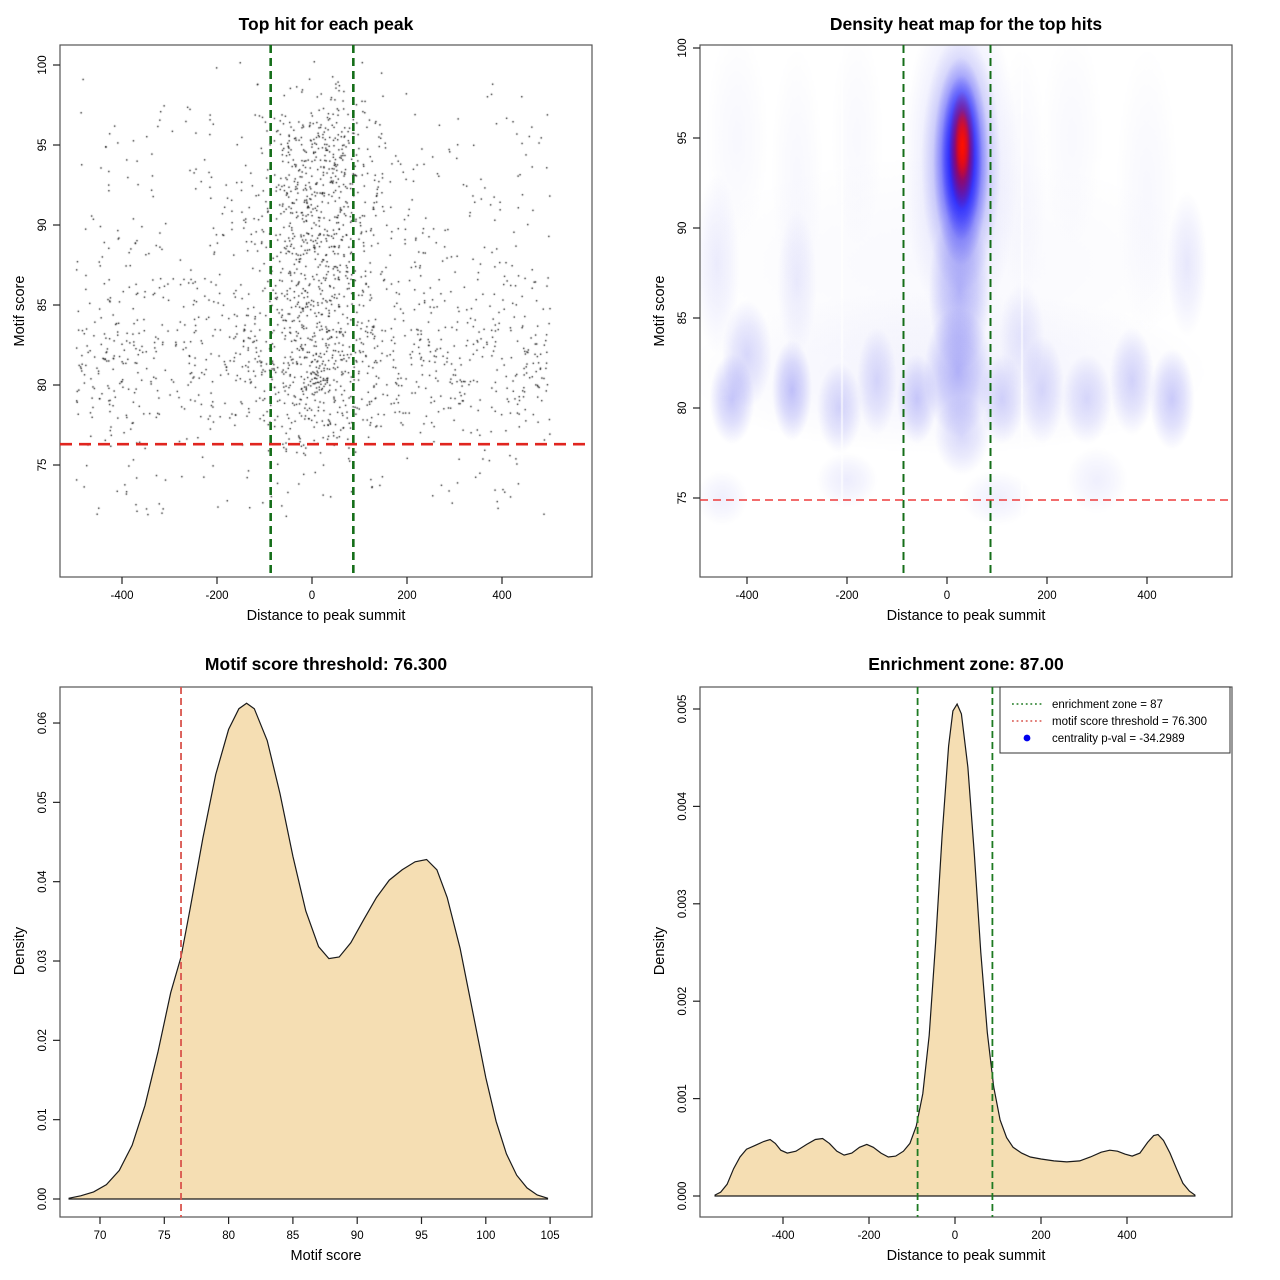 The image size is (1280, 1280). I want to click on svg-text: 70, so click(100, 1236).